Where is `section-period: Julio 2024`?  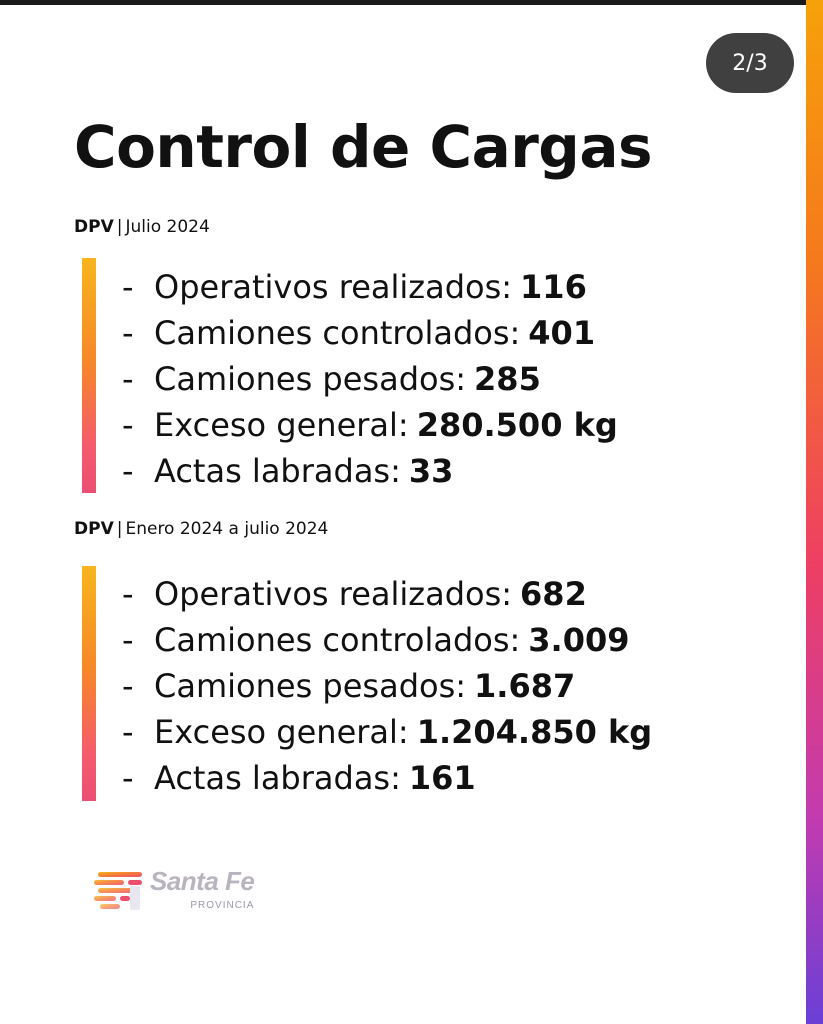 section-period: Julio 2024 is located at coordinates (167, 227).